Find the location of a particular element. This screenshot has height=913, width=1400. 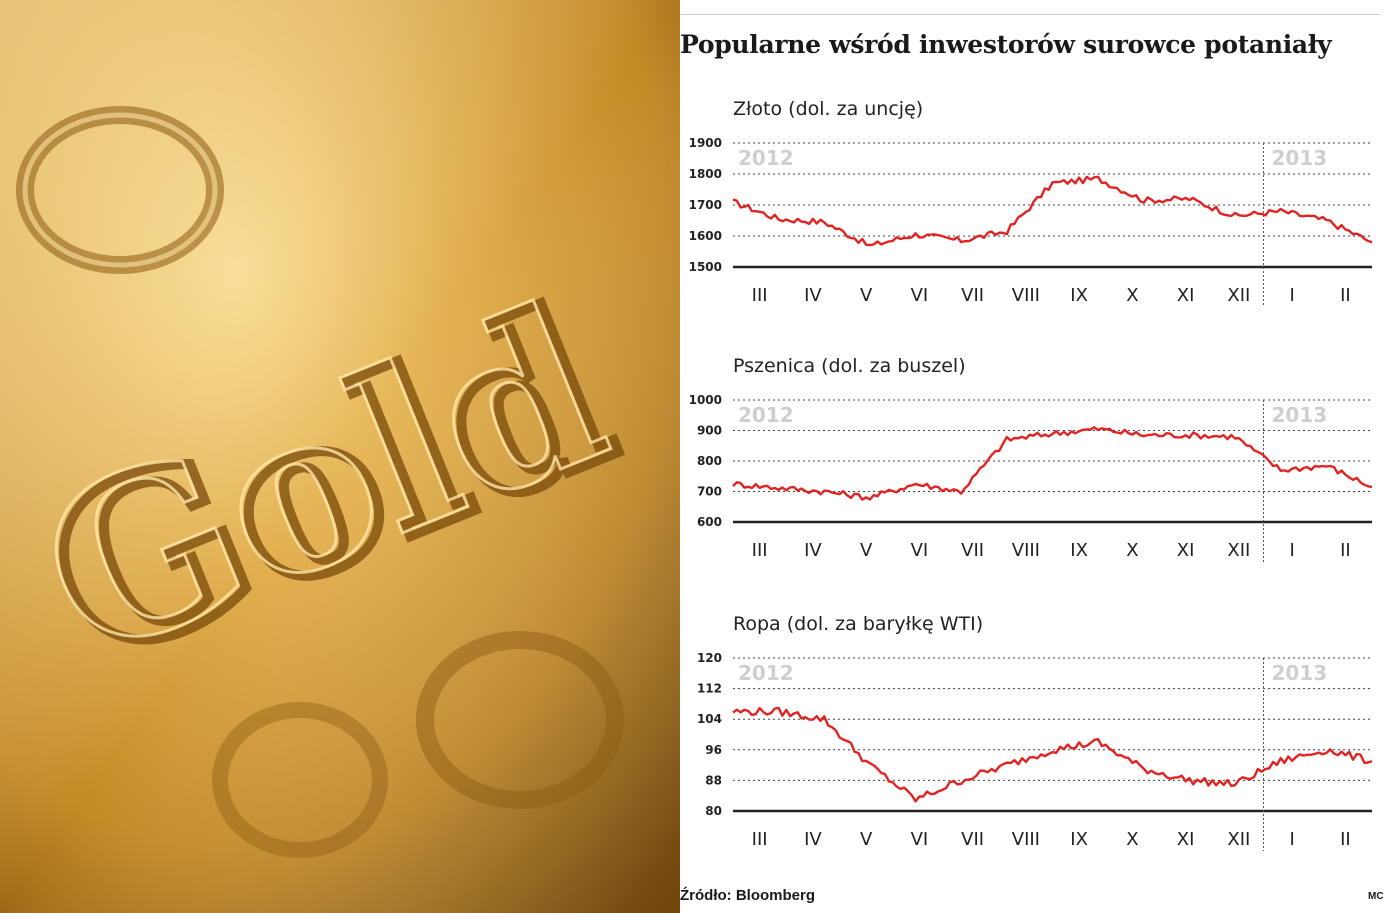

chart-1-xtick-label: I is located at coordinates (1291, 295).